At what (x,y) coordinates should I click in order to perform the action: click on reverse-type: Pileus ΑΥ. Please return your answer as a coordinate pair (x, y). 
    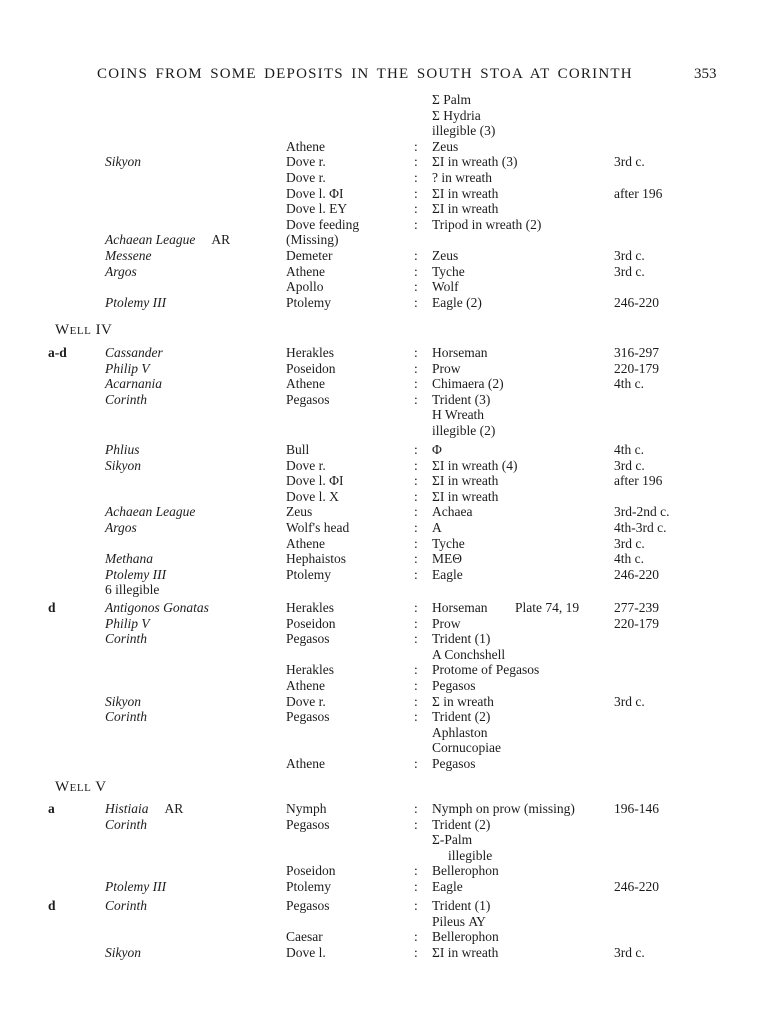
    Looking at the image, I should click on (459, 921).